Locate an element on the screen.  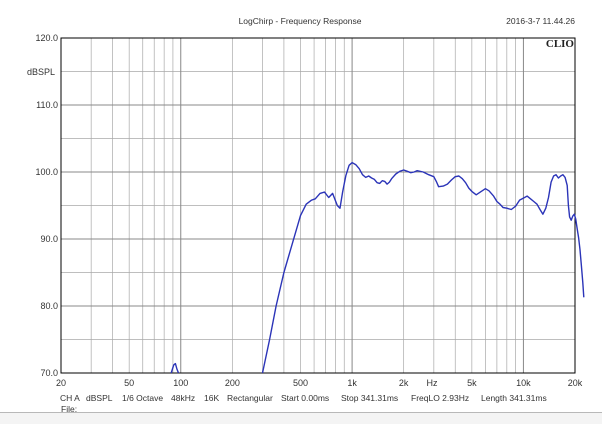
info-item: 1/6 Octave is located at coordinates (142, 398).